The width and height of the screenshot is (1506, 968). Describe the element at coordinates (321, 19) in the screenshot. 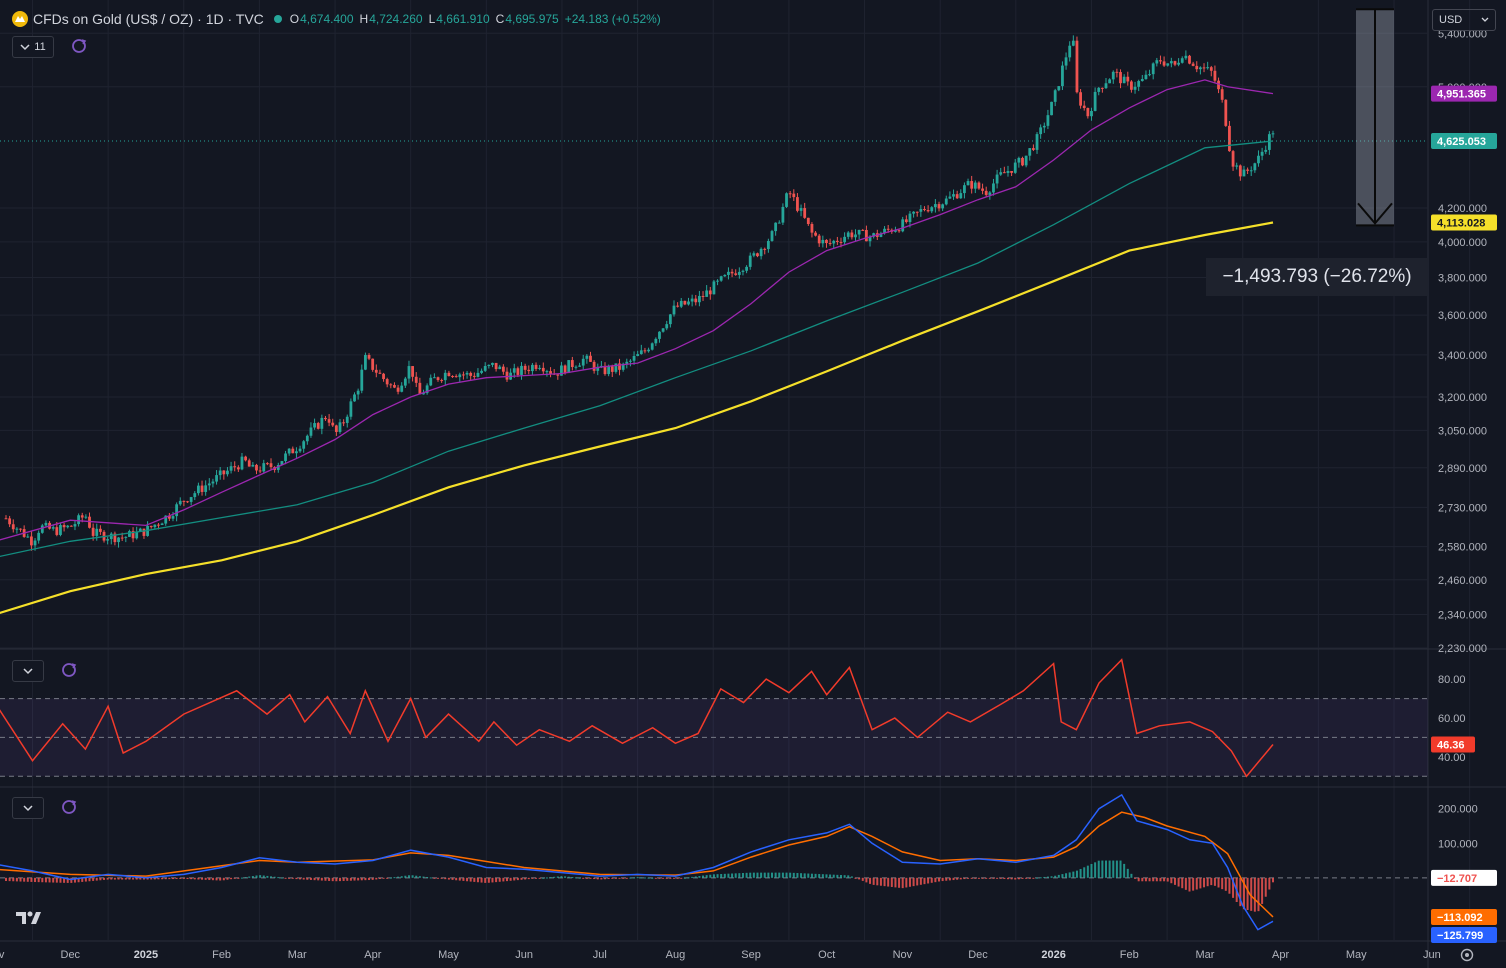

I see `ohlc-open: O4,674.400` at that location.